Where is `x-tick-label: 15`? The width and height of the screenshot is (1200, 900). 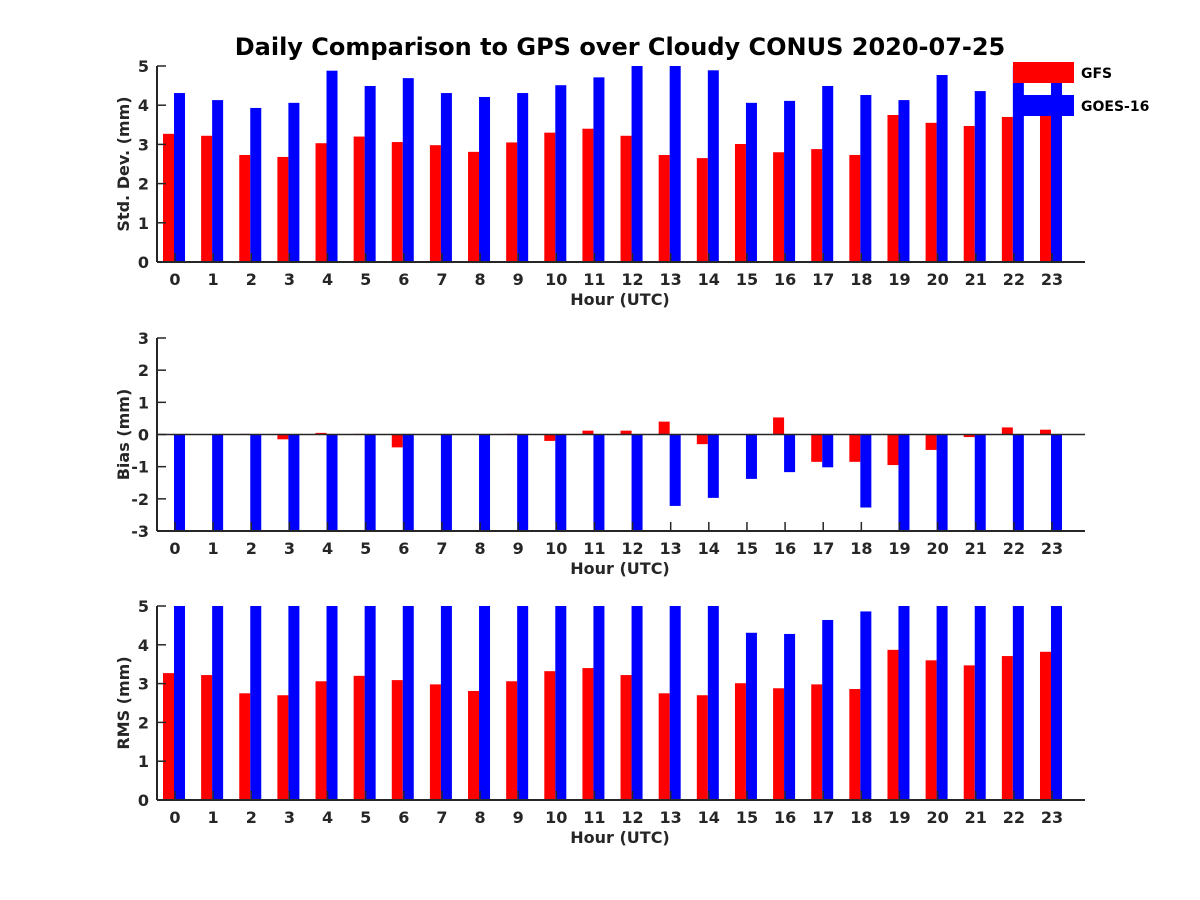
x-tick-label: 15 is located at coordinates (747, 279).